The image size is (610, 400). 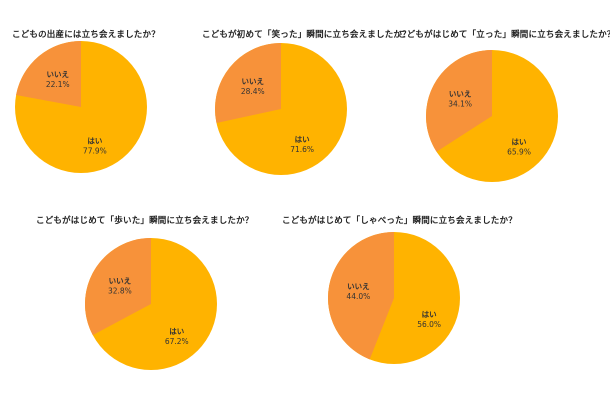 What do you see at coordinates (177, 341) in the screenshot?
I see `pie-slice-yes-value-label: 67.2%` at bounding box center [177, 341].